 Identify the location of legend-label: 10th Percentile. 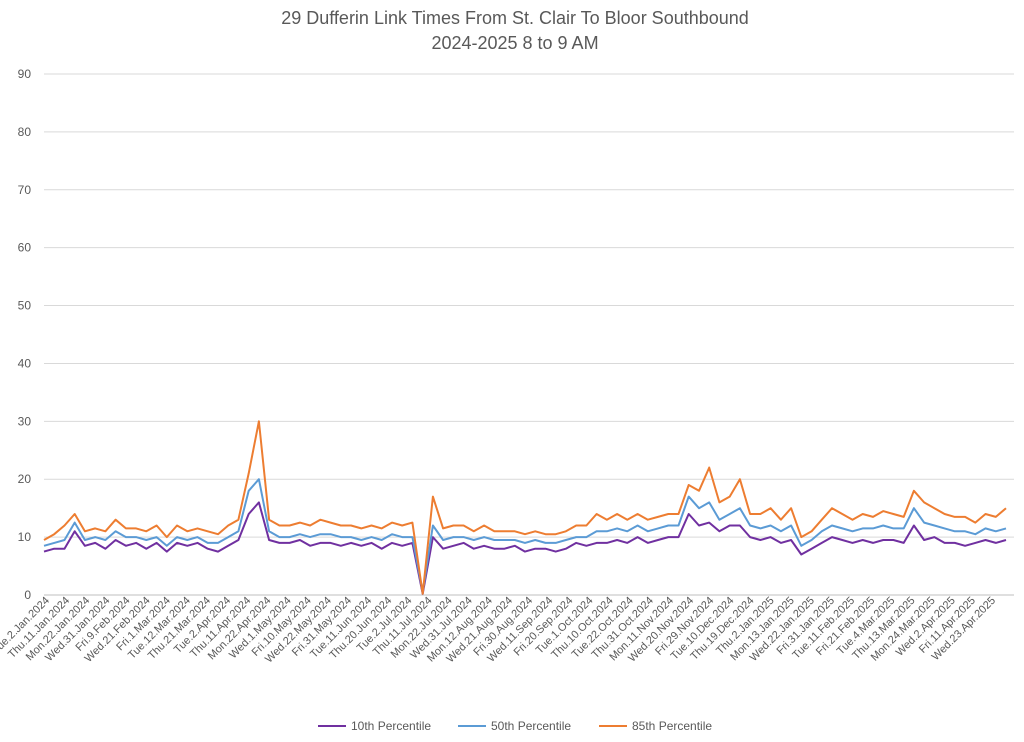
(391, 726).